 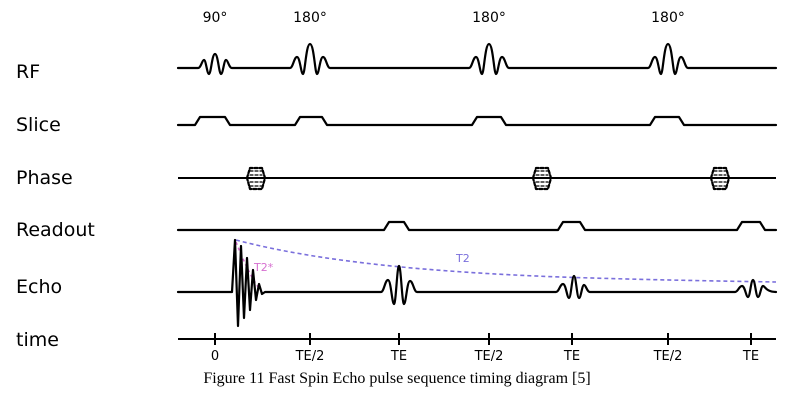 What do you see at coordinates (28, 72) in the screenshot?
I see `rf-row-label: RF` at bounding box center [28, 72].